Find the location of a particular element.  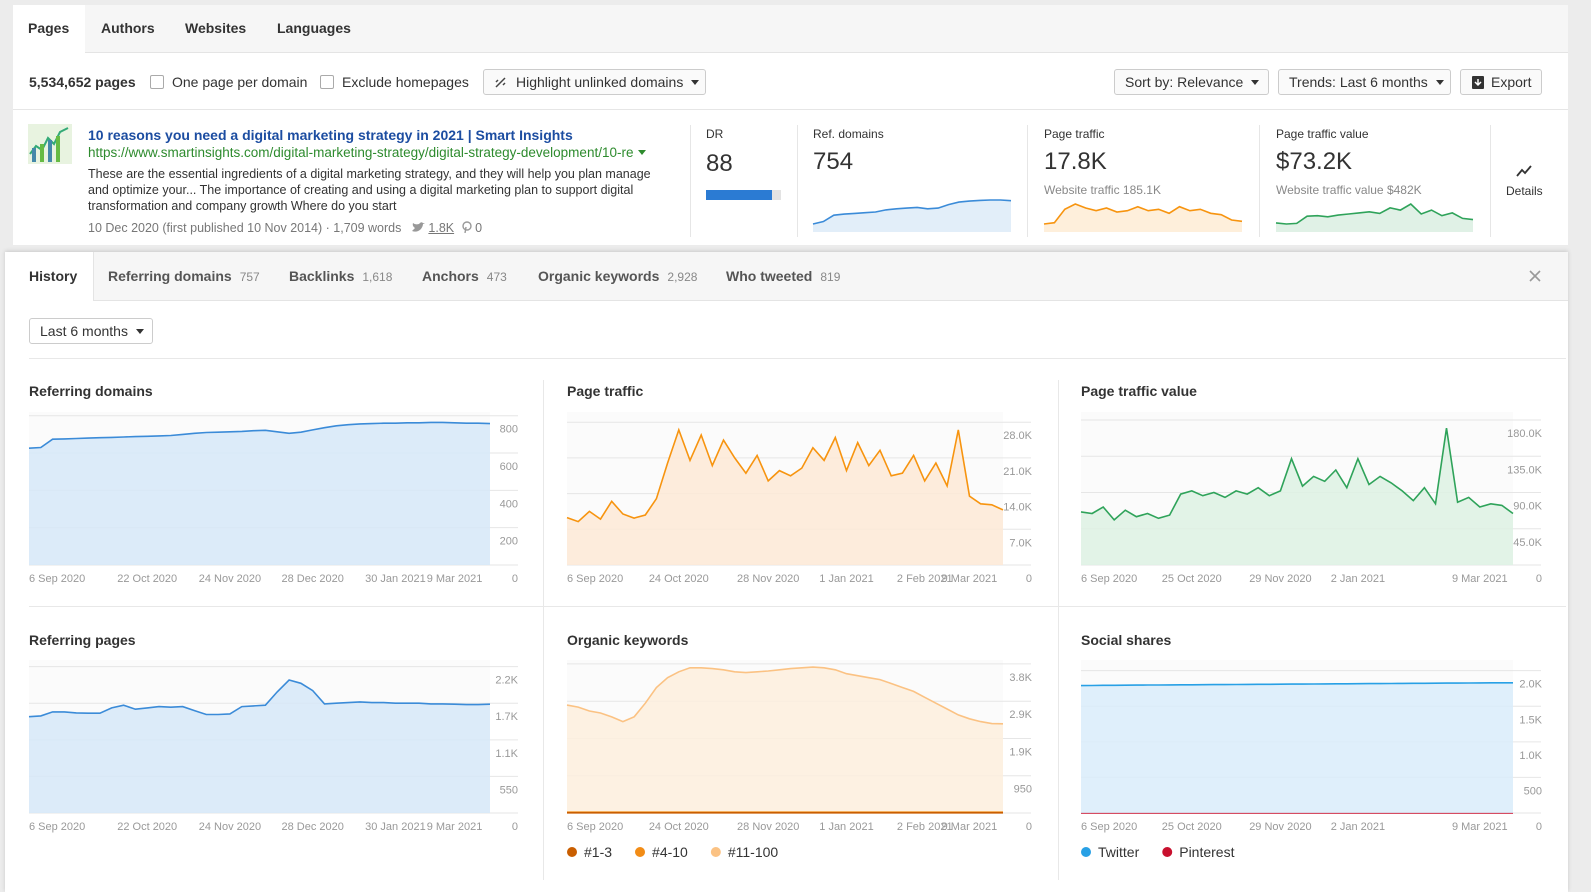

y-tick-label: 200 is located at coordinates (509, 542).